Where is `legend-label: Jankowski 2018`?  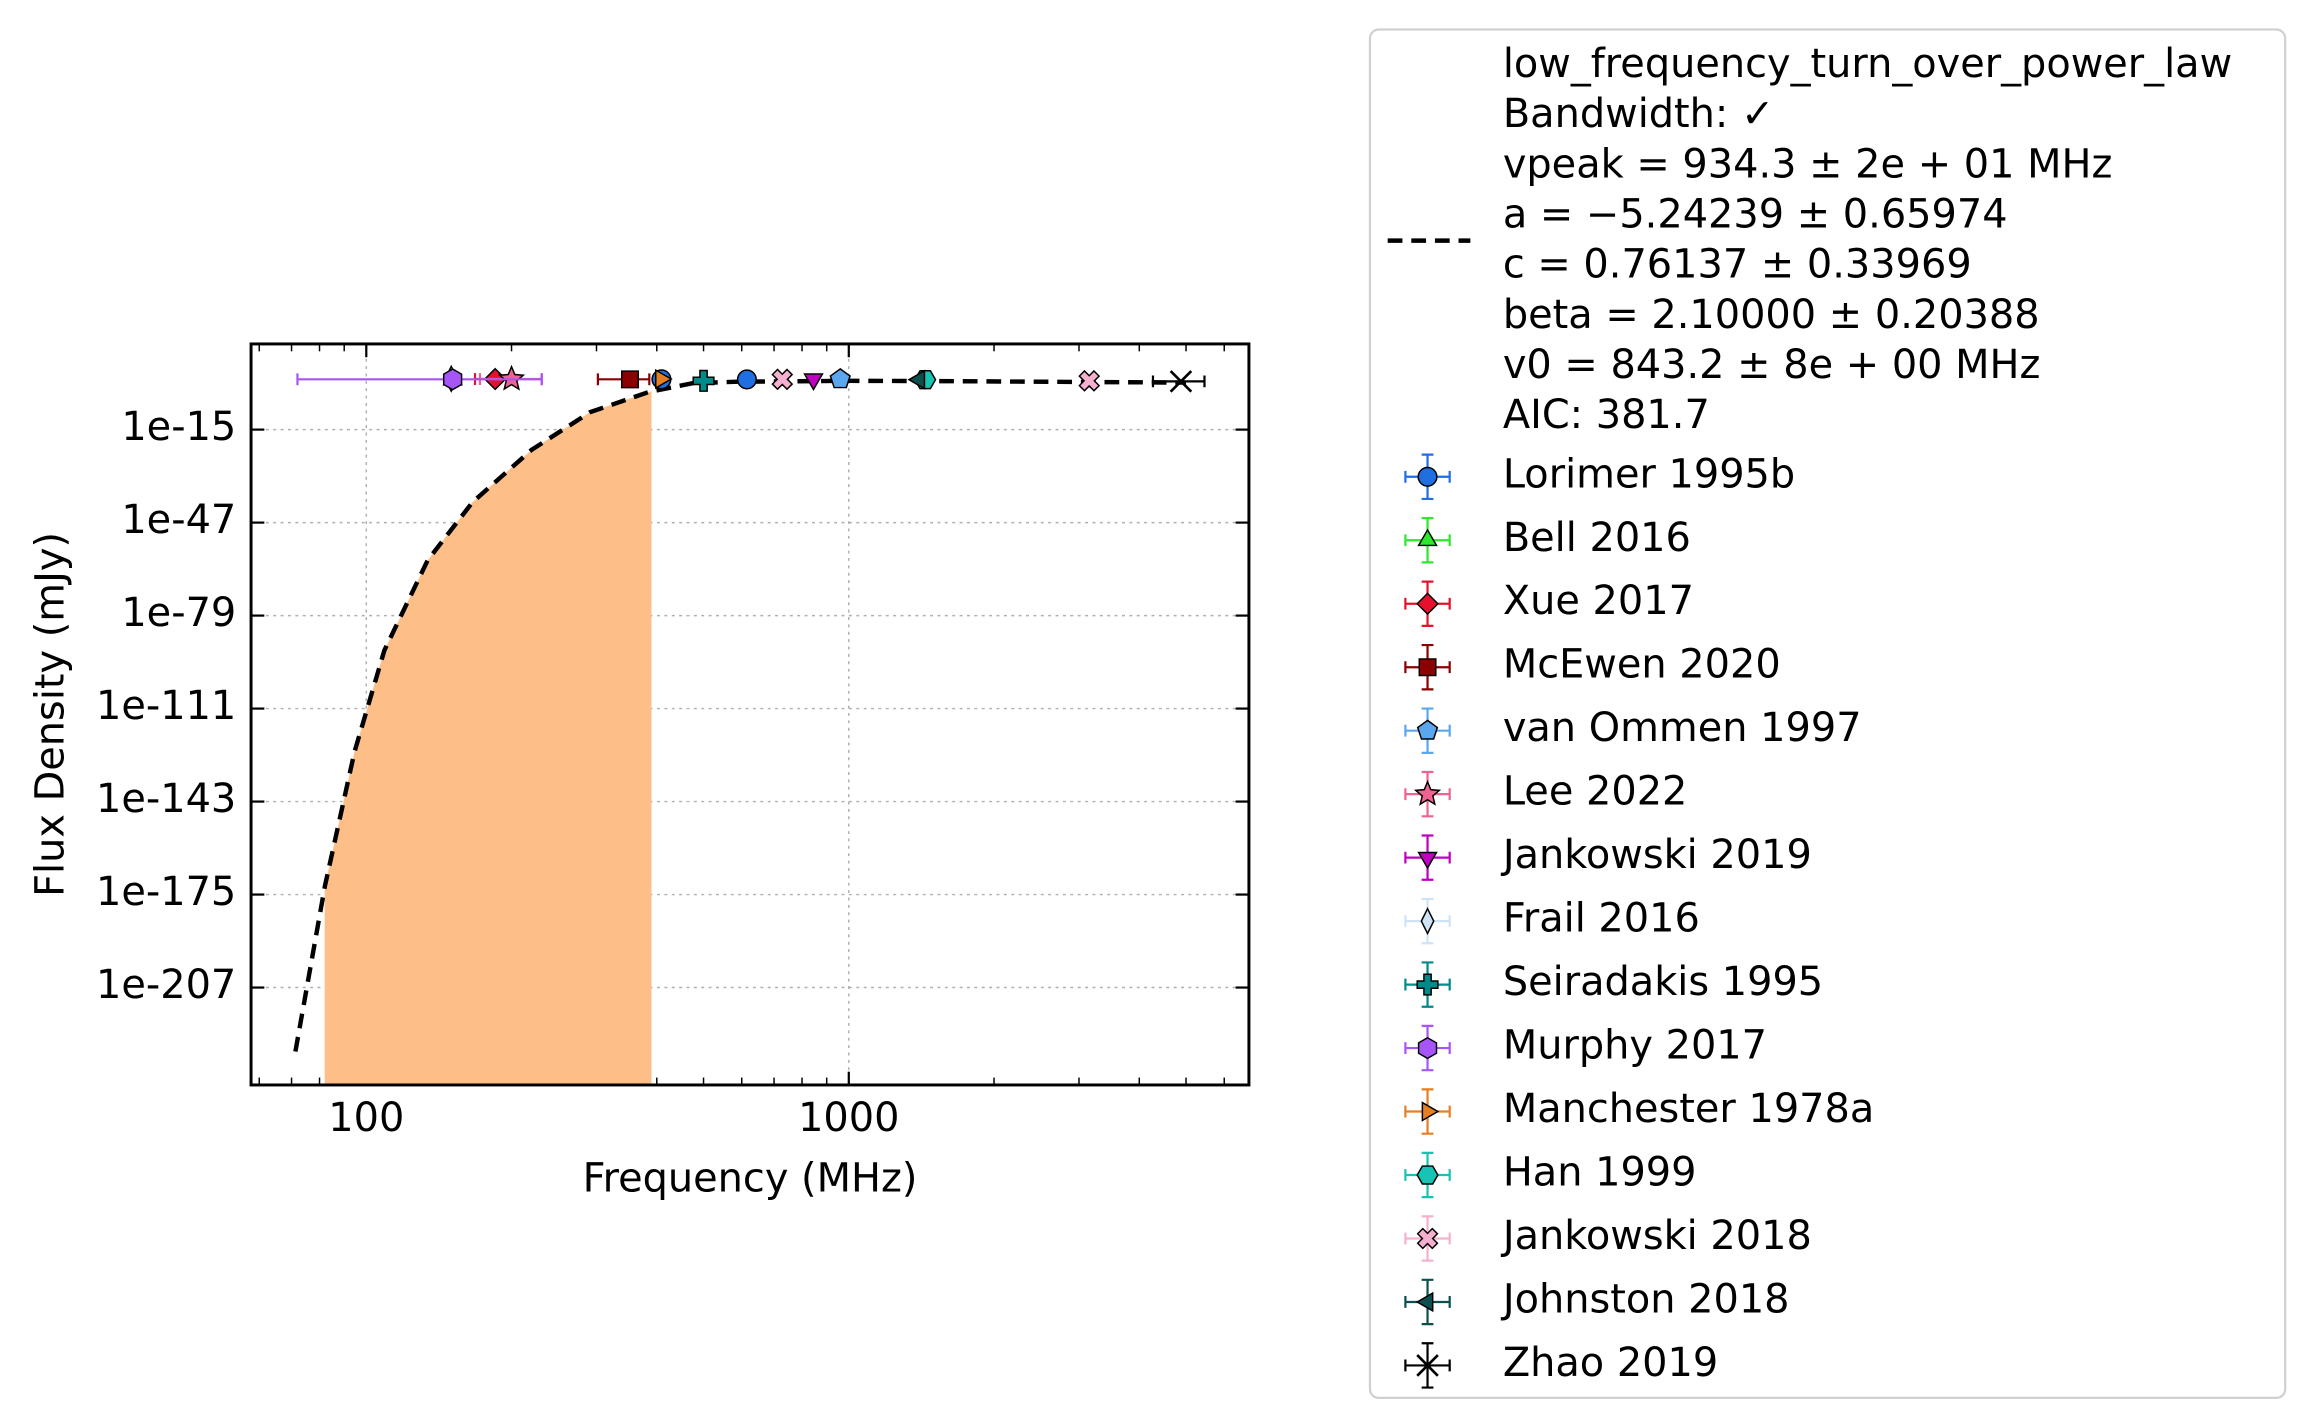 legend-label: Jankowski 2018 is located at coordinates (1656, 1236).